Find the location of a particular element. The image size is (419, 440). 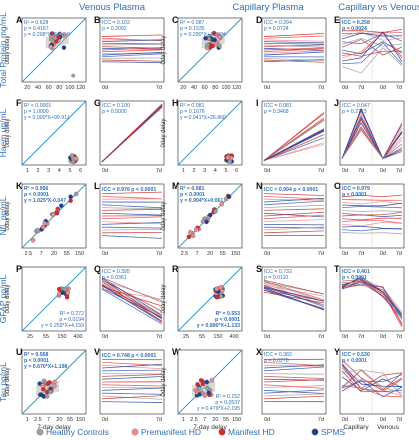

x-tick-label: 60 is located at coordinates (49, 88).